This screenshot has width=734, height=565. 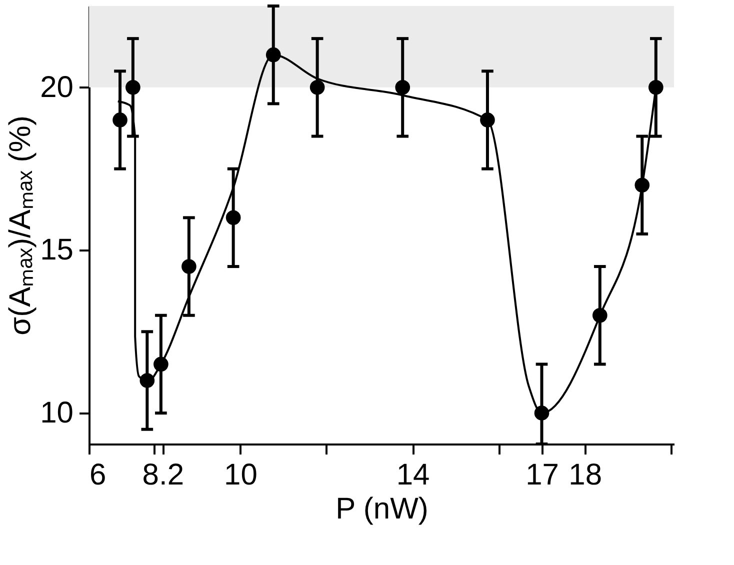 I want to click on x-tick-label: 18, so click(x=585, y=475).